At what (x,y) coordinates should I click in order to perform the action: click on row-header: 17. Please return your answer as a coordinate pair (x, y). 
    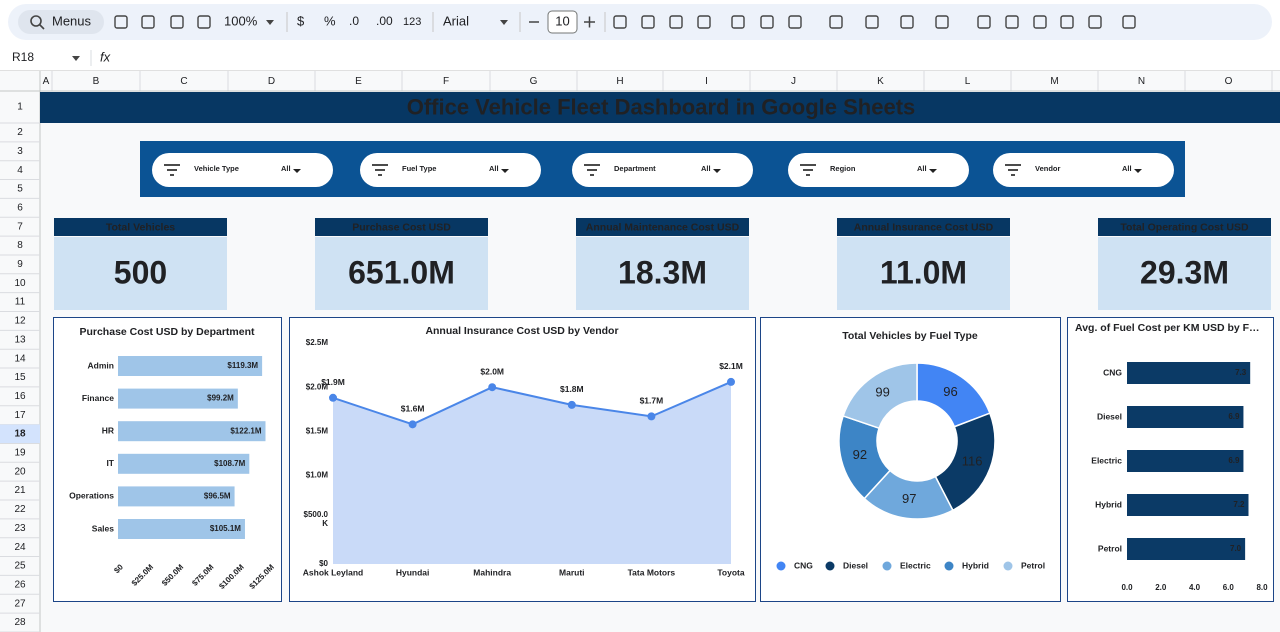
    Looking at the image, I should click on (20, 415).